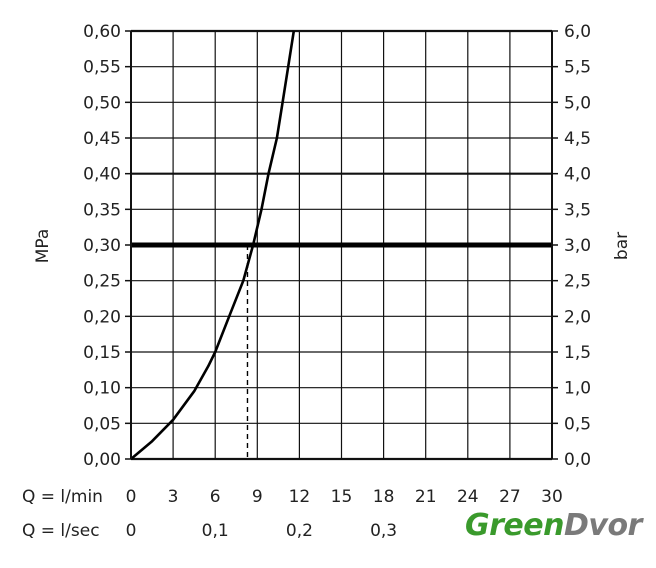  I want to click on x-tick-label: 3, so click(173, 497).